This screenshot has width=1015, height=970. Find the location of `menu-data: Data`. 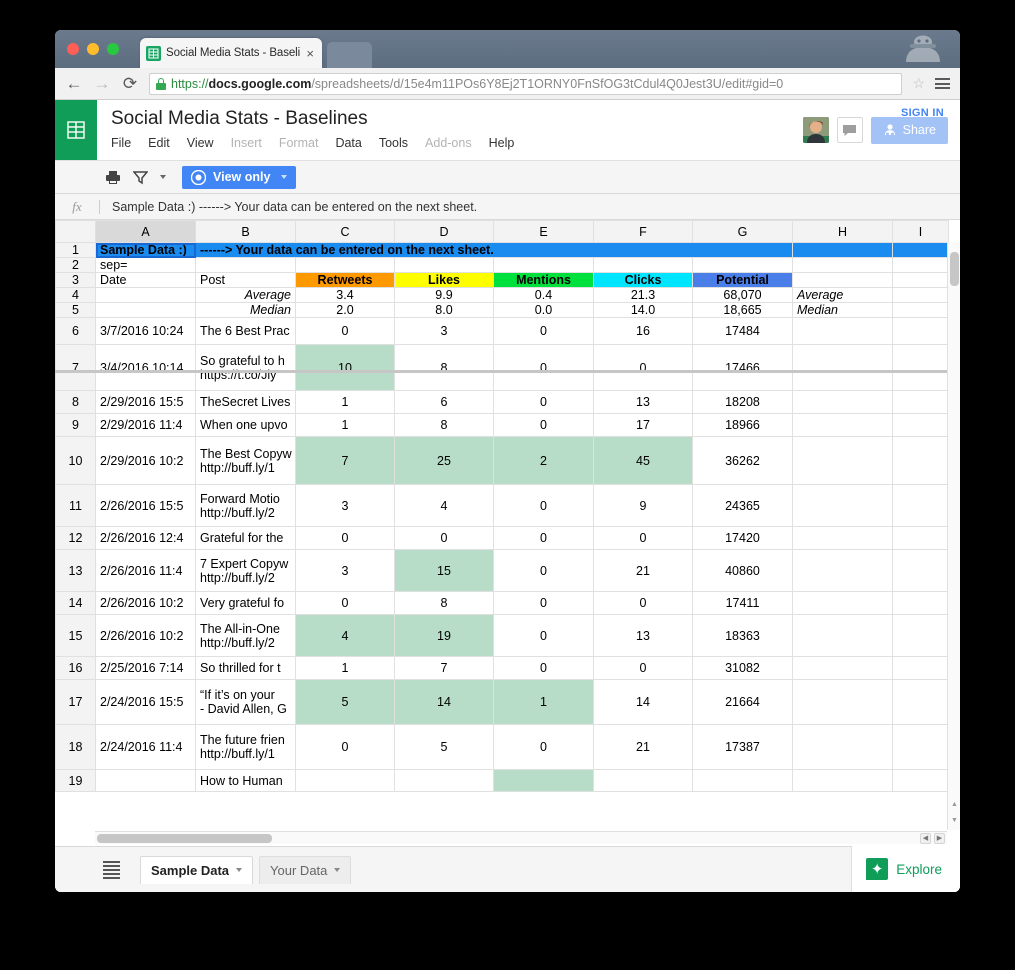

menu-data: Data is located at coordinates (348, 143).